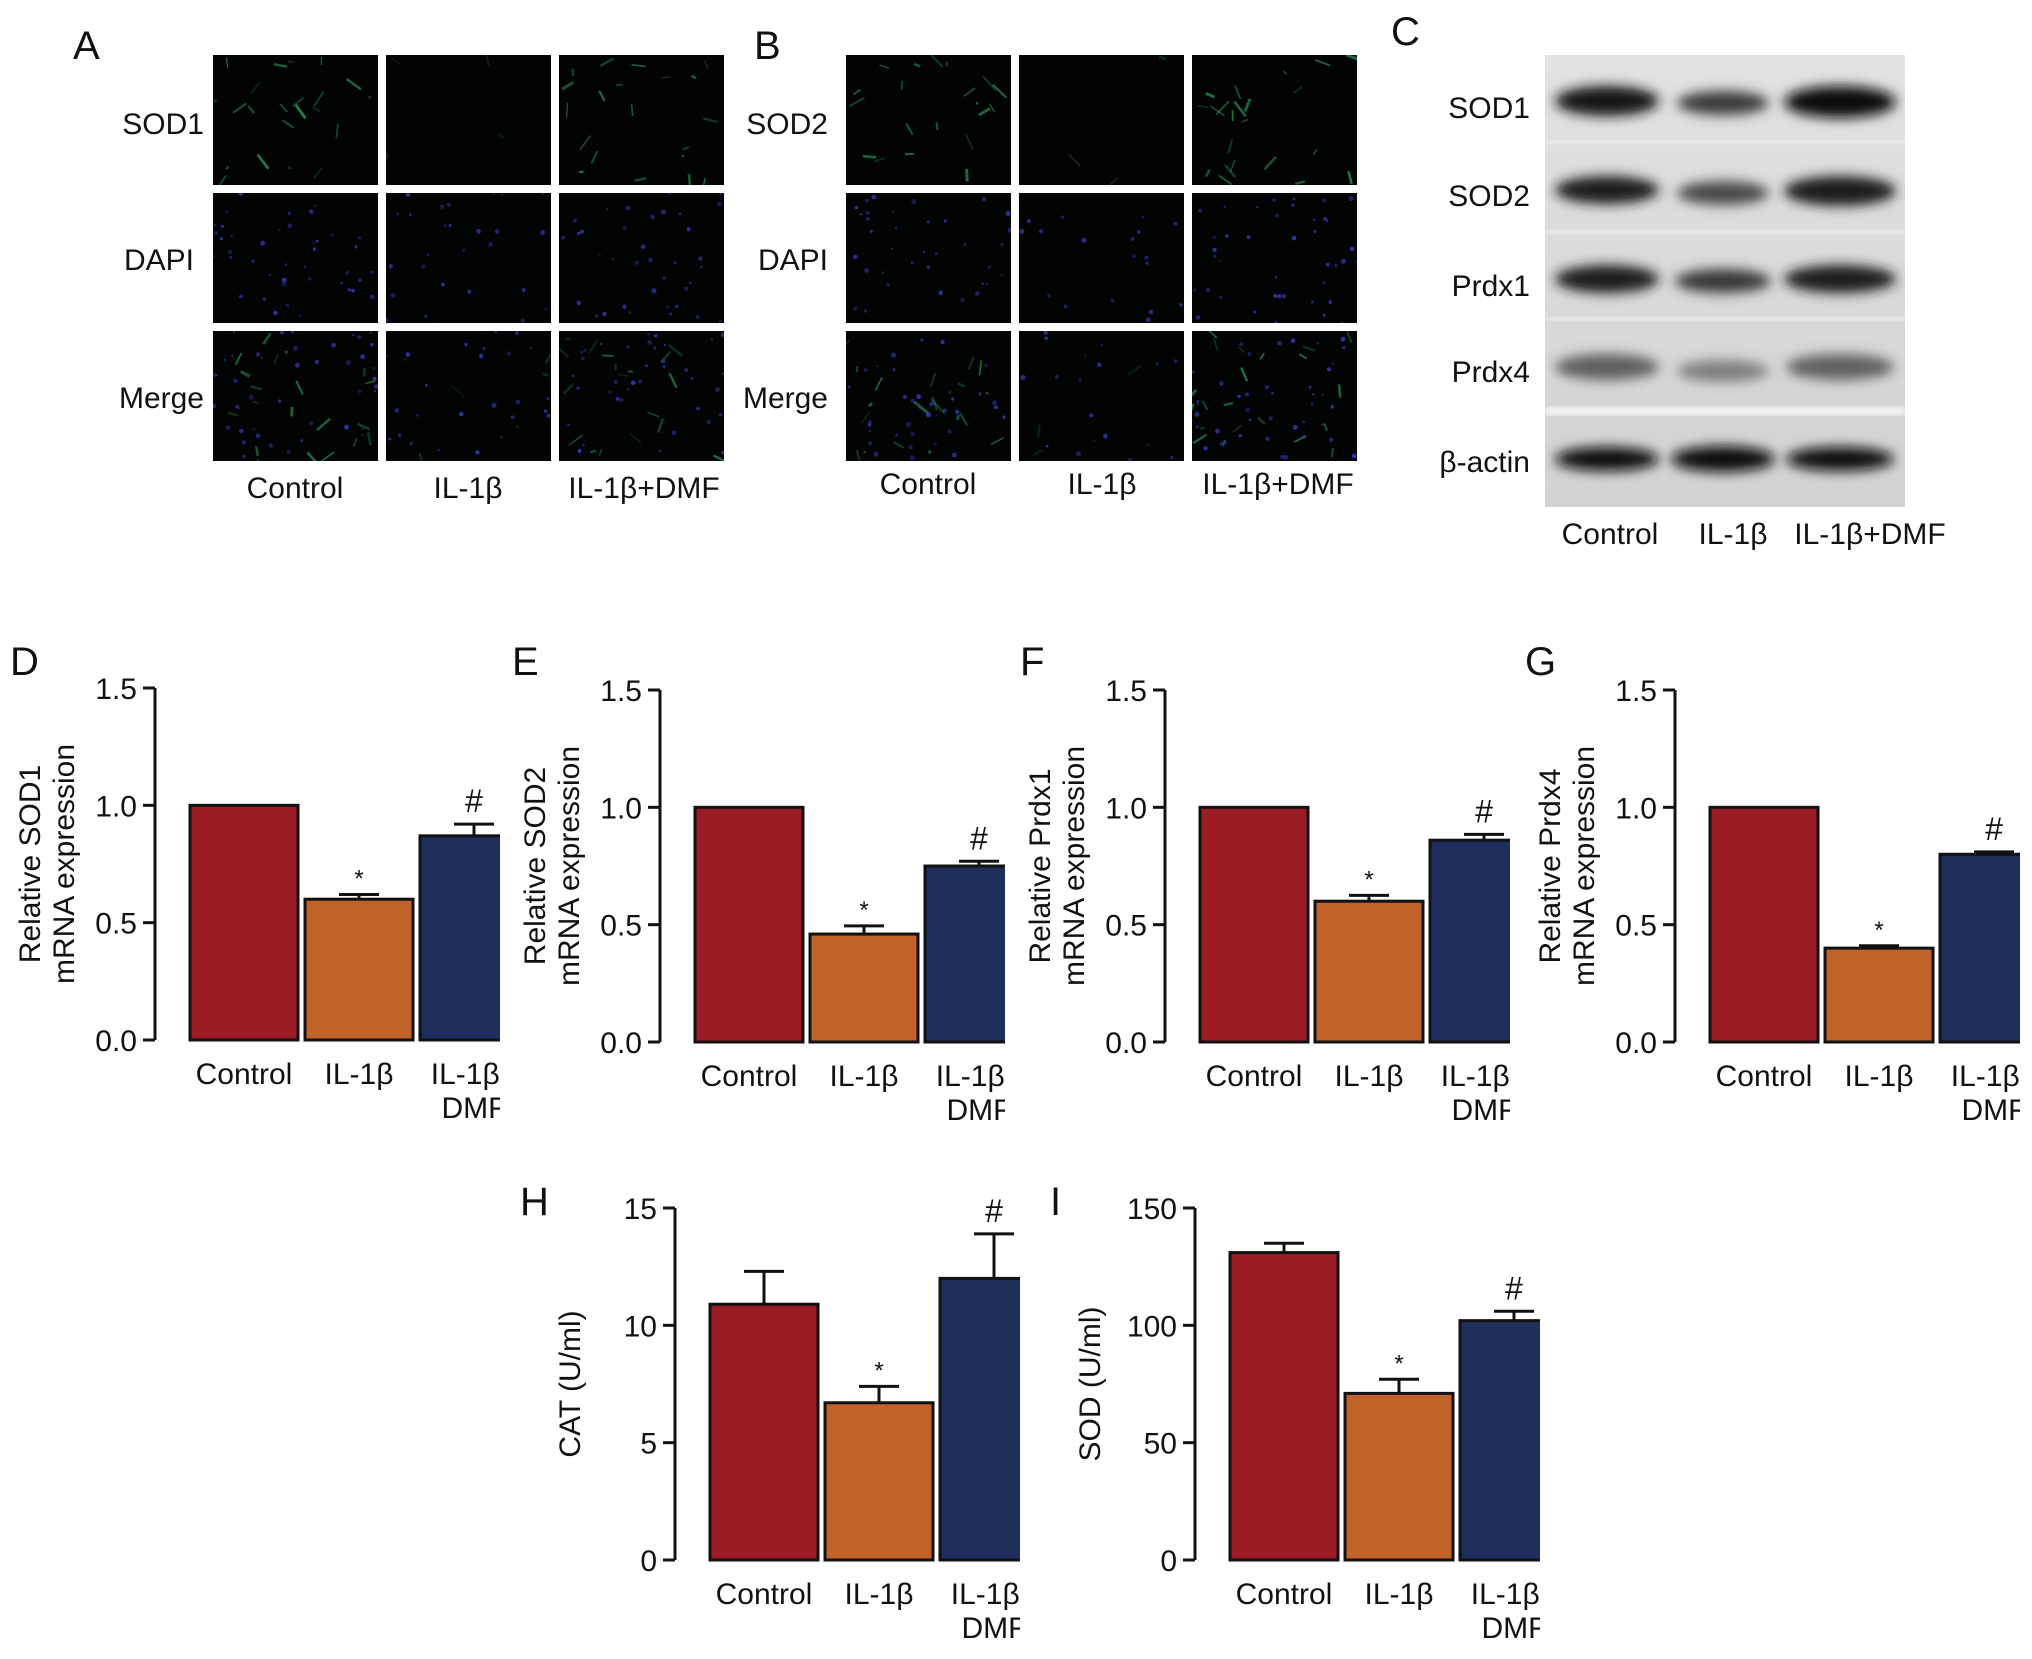 Image resolution: width=2032 pixels, height=1659 pixels. What do you see at coordinates (24, 662) in the screenshot?
I see `panel-label-d: D` at bounding box center [24, 662].